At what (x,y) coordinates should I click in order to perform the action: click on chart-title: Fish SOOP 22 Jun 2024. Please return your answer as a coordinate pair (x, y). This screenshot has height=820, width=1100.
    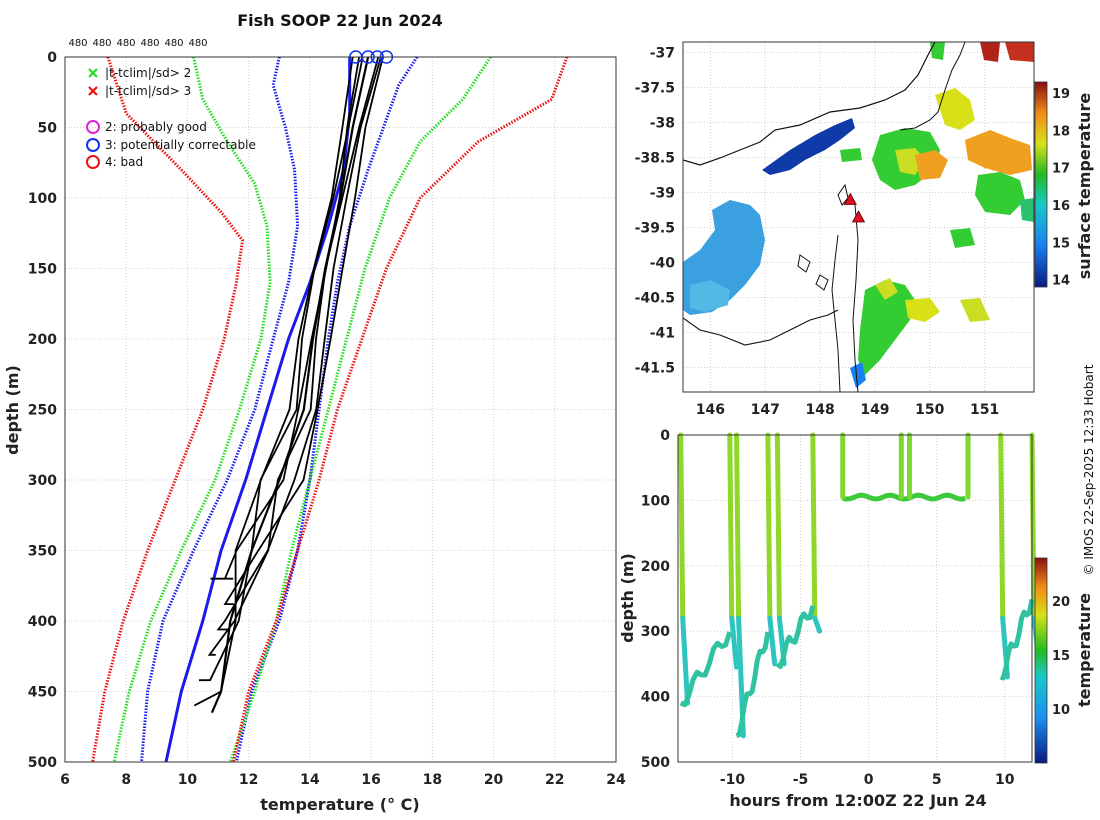
    Looking at the image, I should click on (340, 20).